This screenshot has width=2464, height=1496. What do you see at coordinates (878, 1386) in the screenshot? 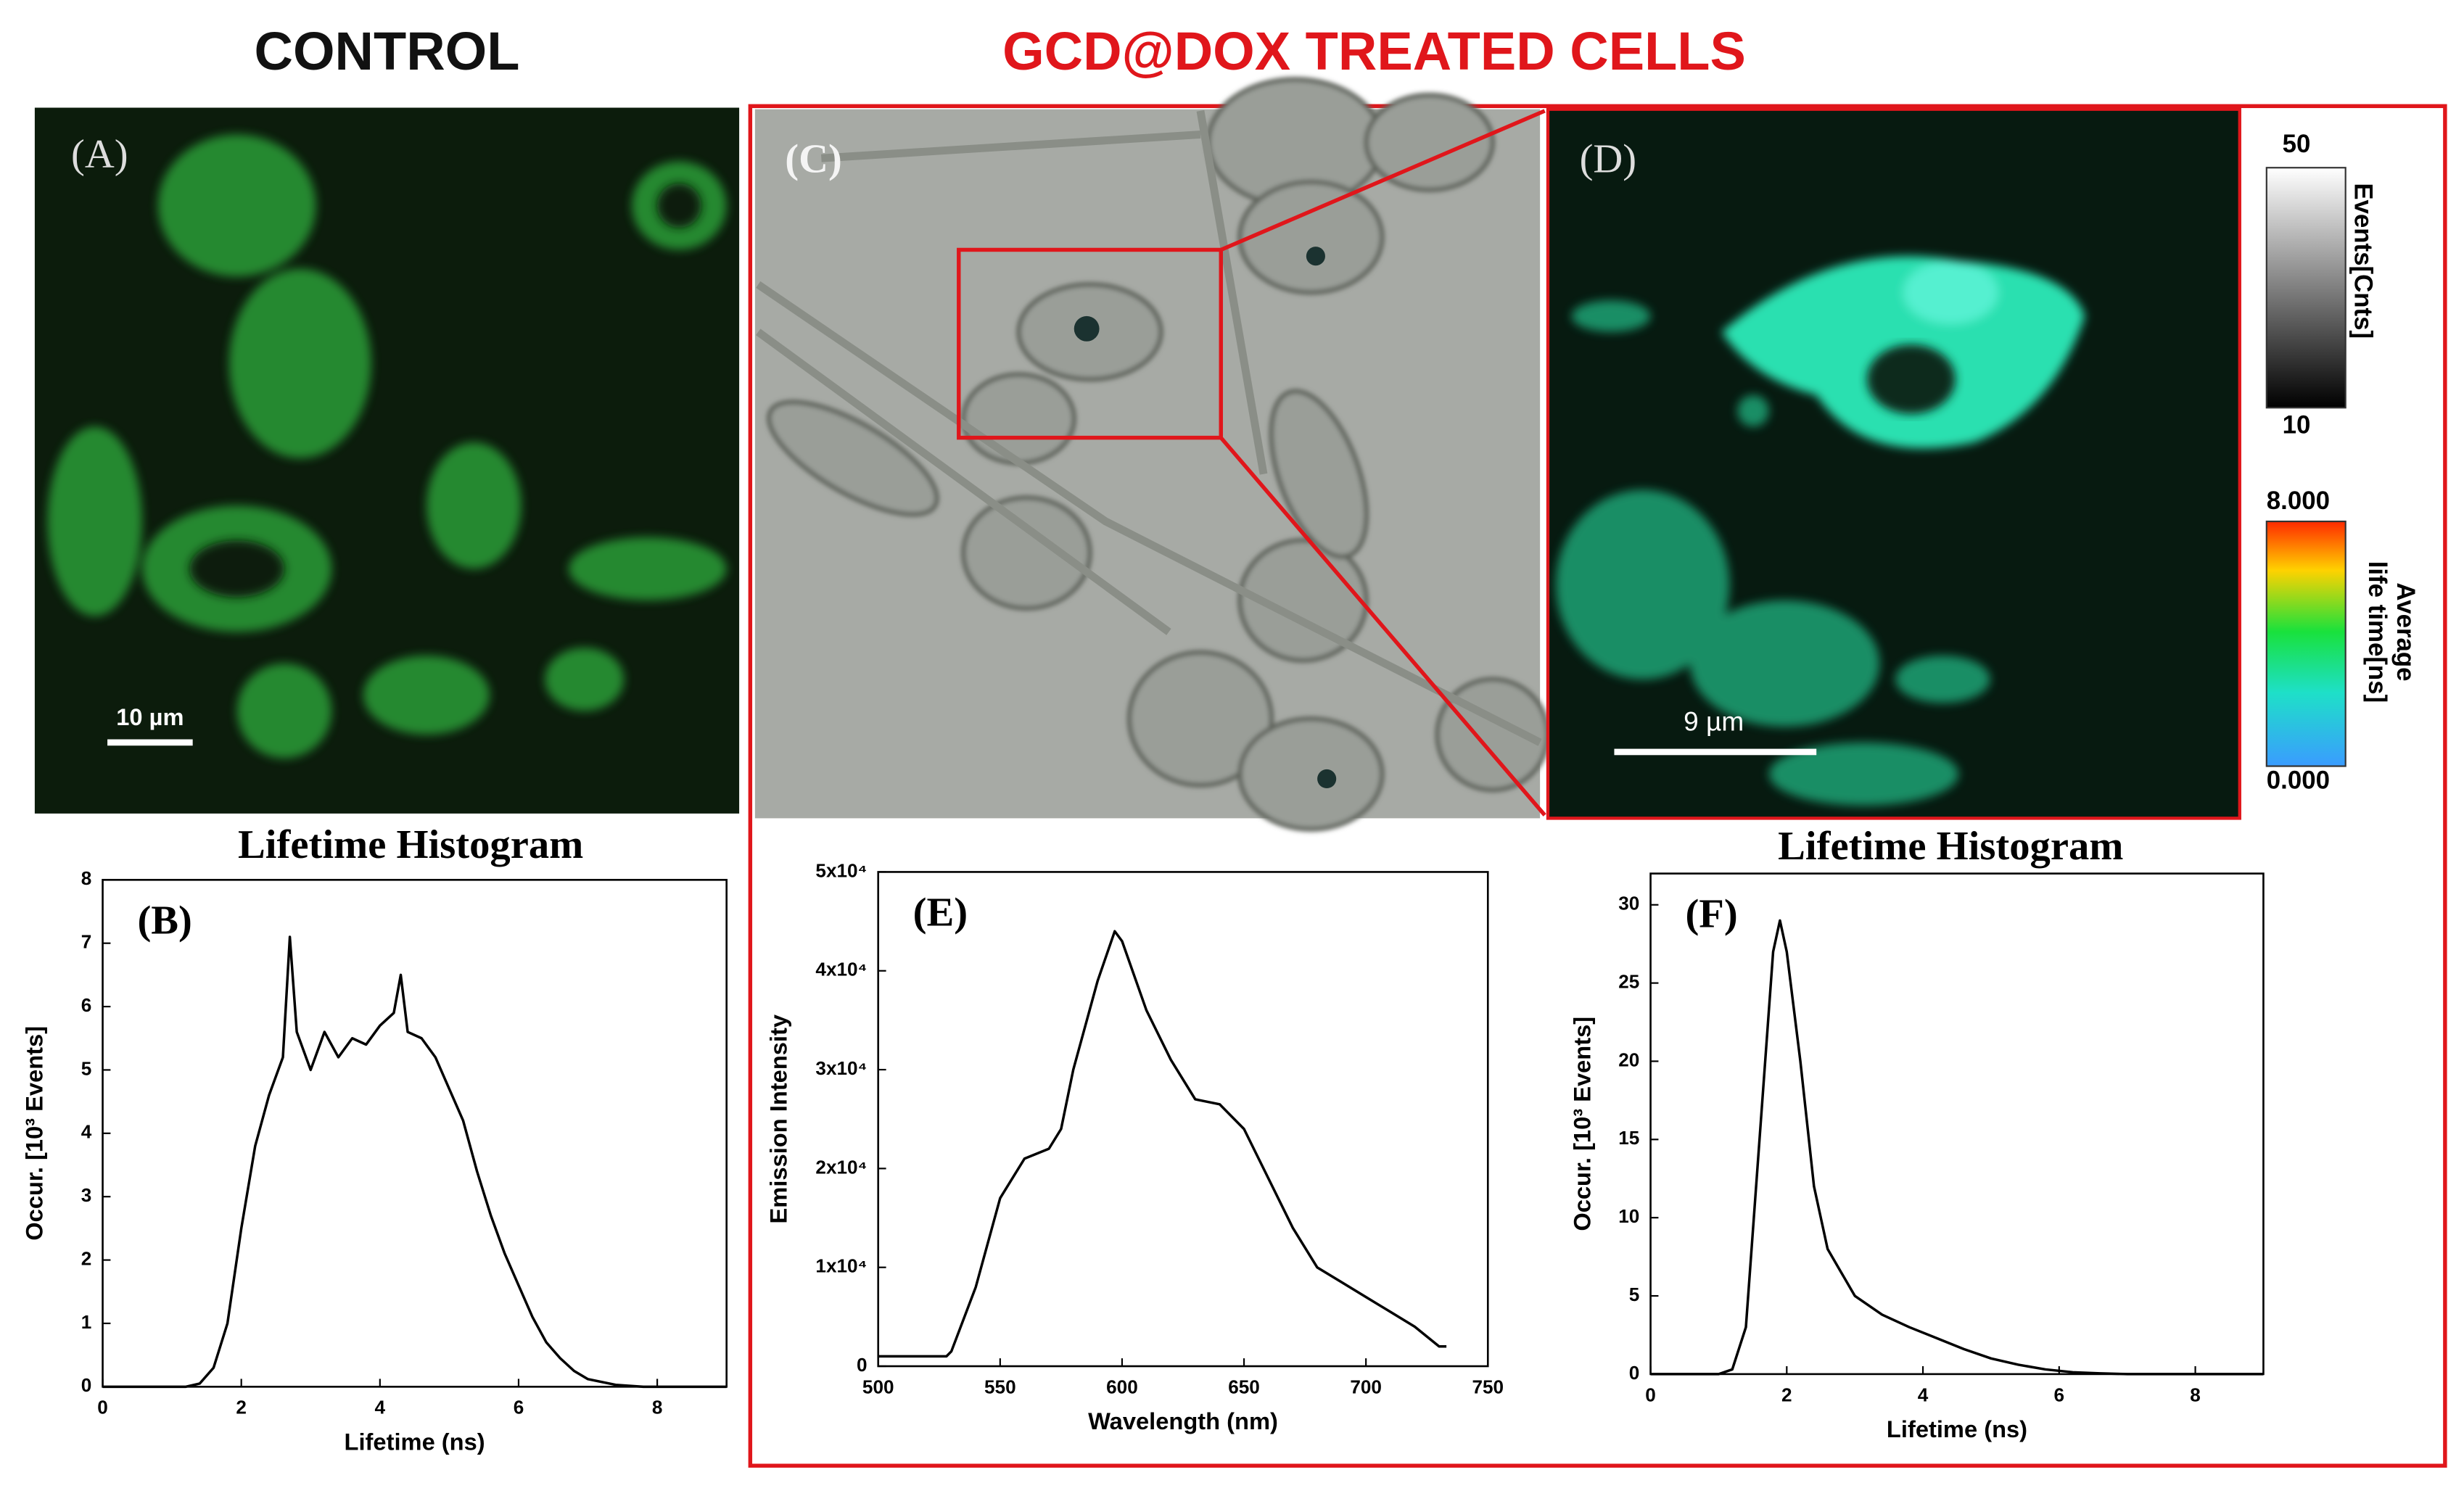
I see `x-tick-label: 500` at bounding box center [878, 1386].